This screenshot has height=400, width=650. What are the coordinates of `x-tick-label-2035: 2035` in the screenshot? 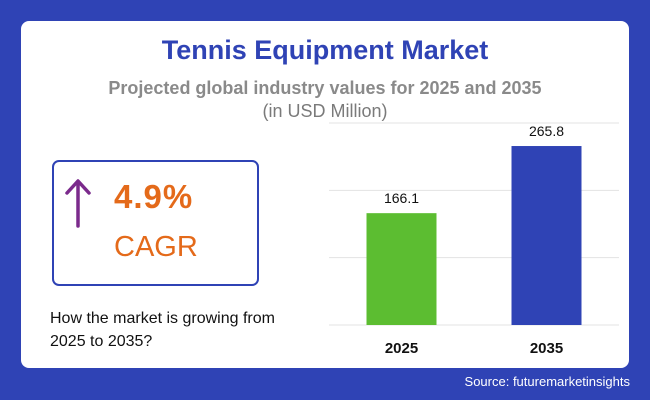 It's located at (546, 348).